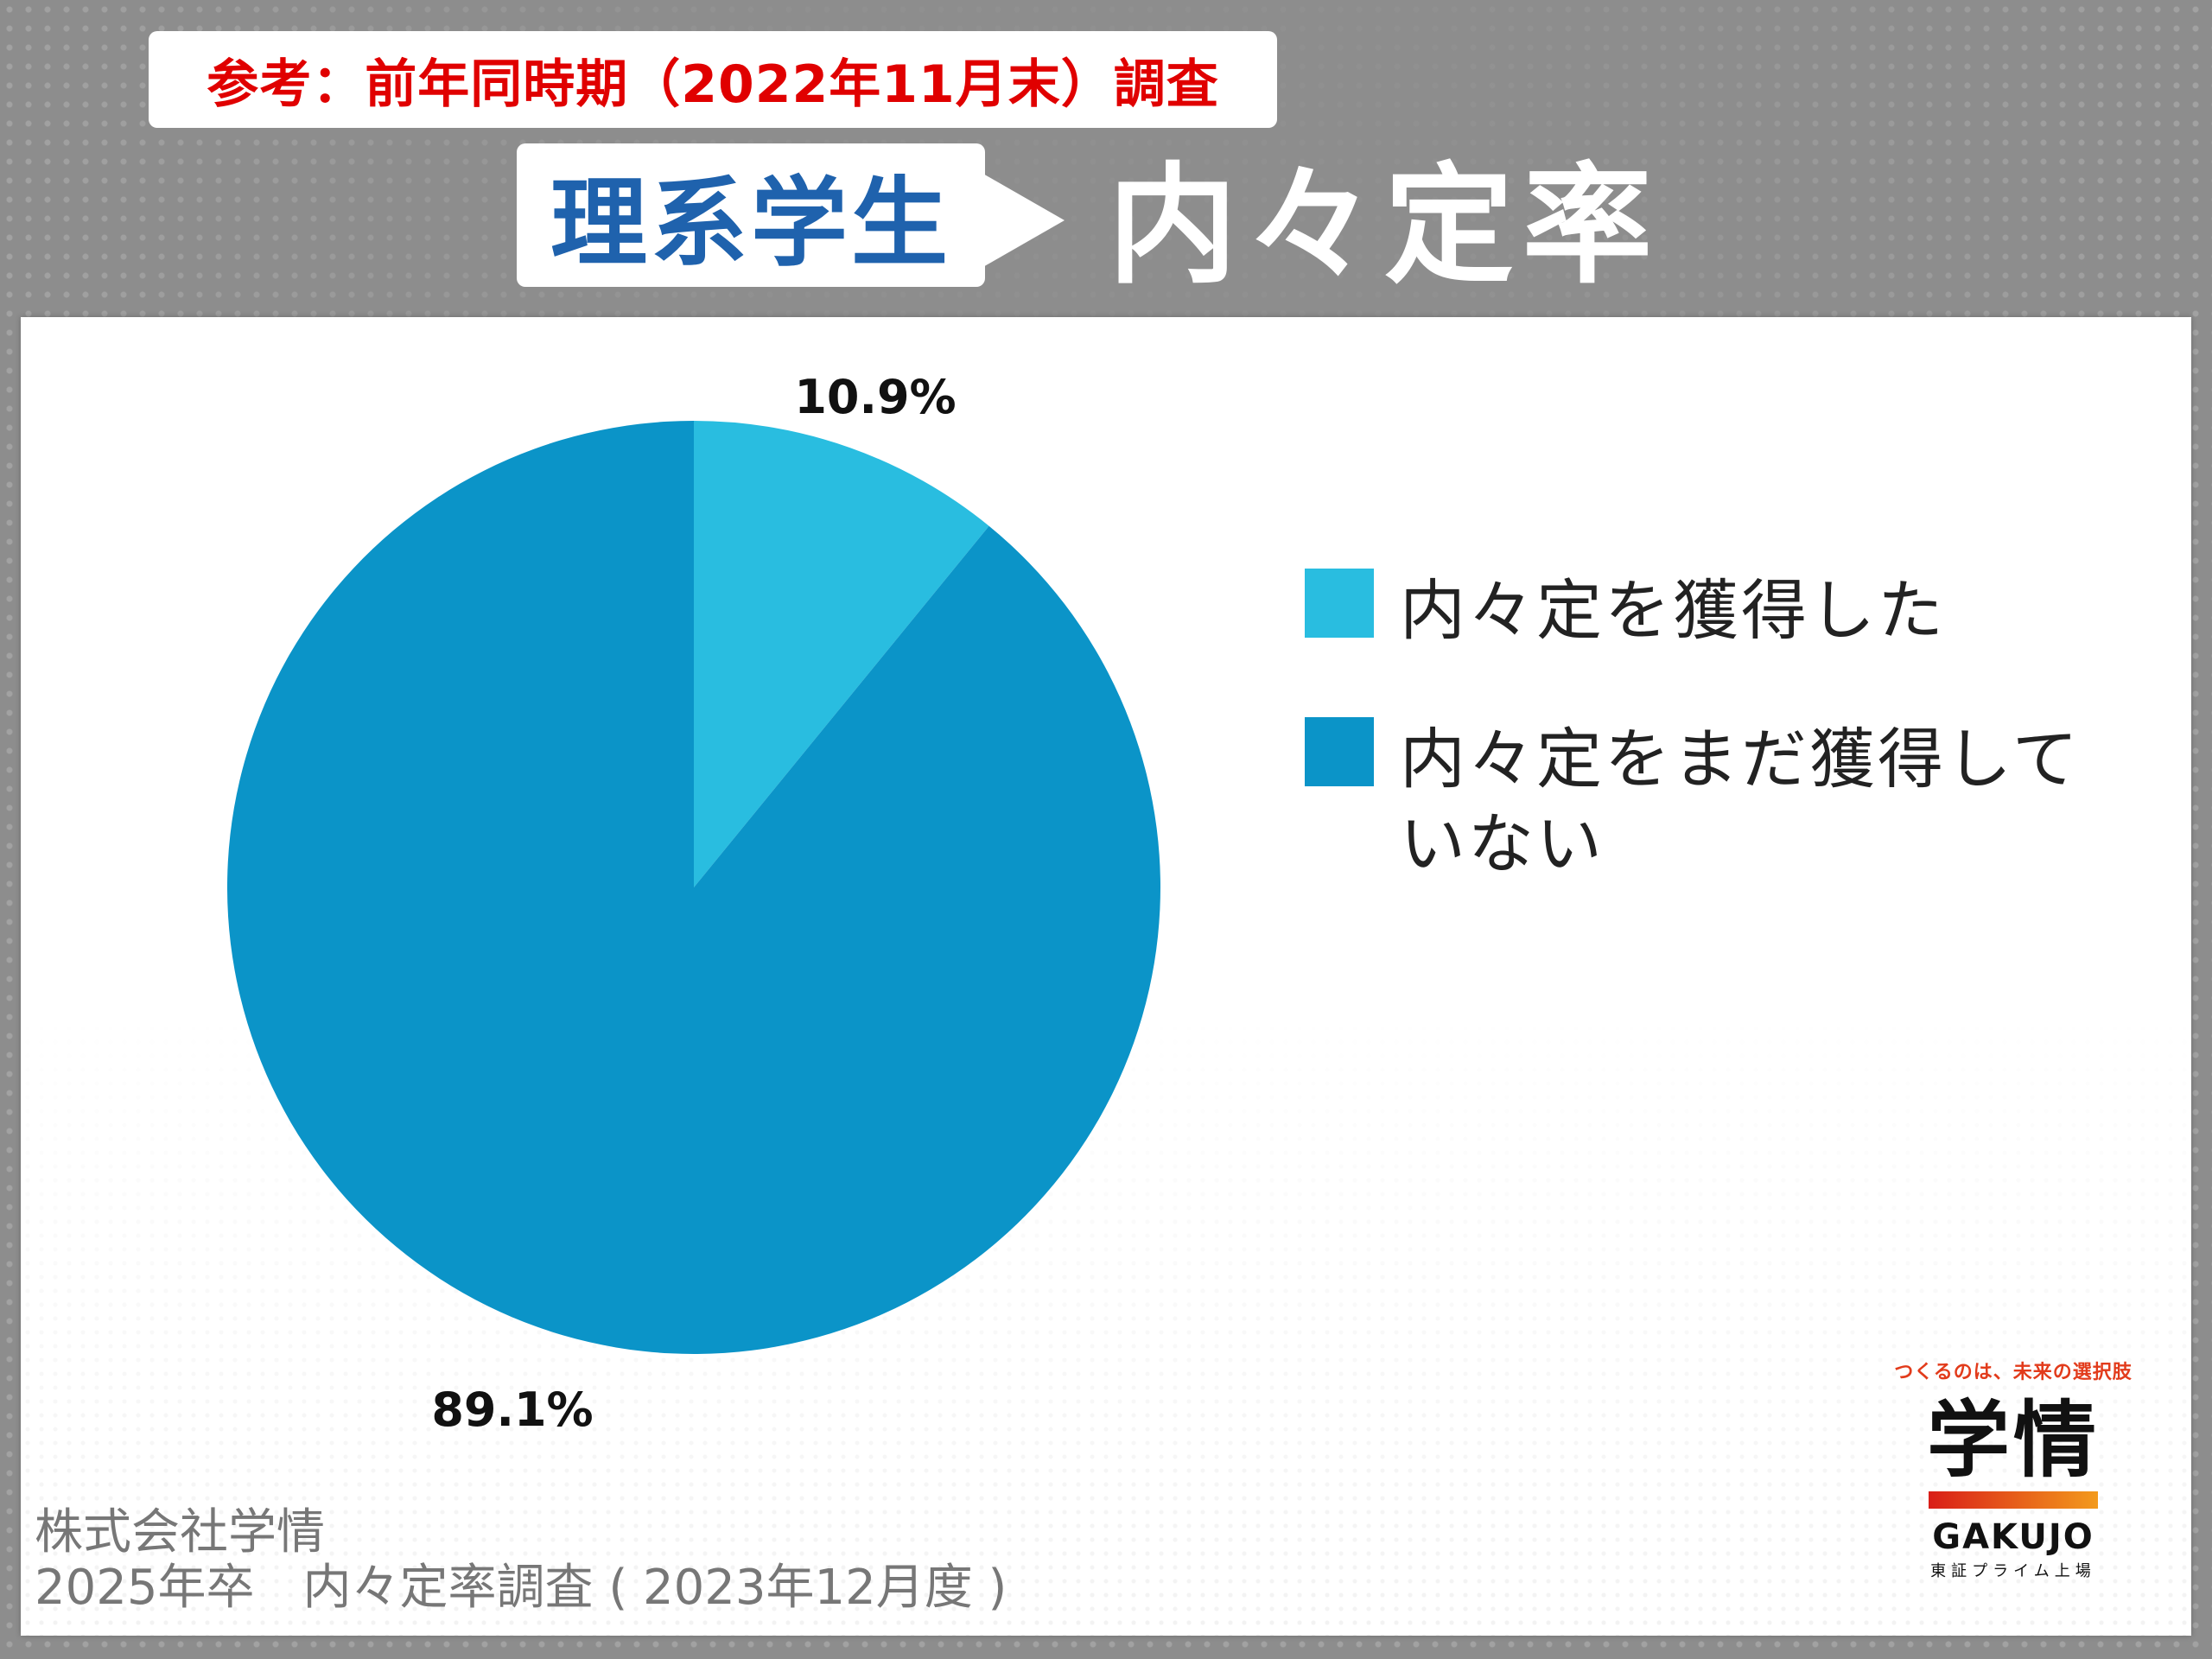  What do you see at coordinates (2013, 1500) in the screenshot?
I see `logo-bar` at bounding box center [2013, 1500].